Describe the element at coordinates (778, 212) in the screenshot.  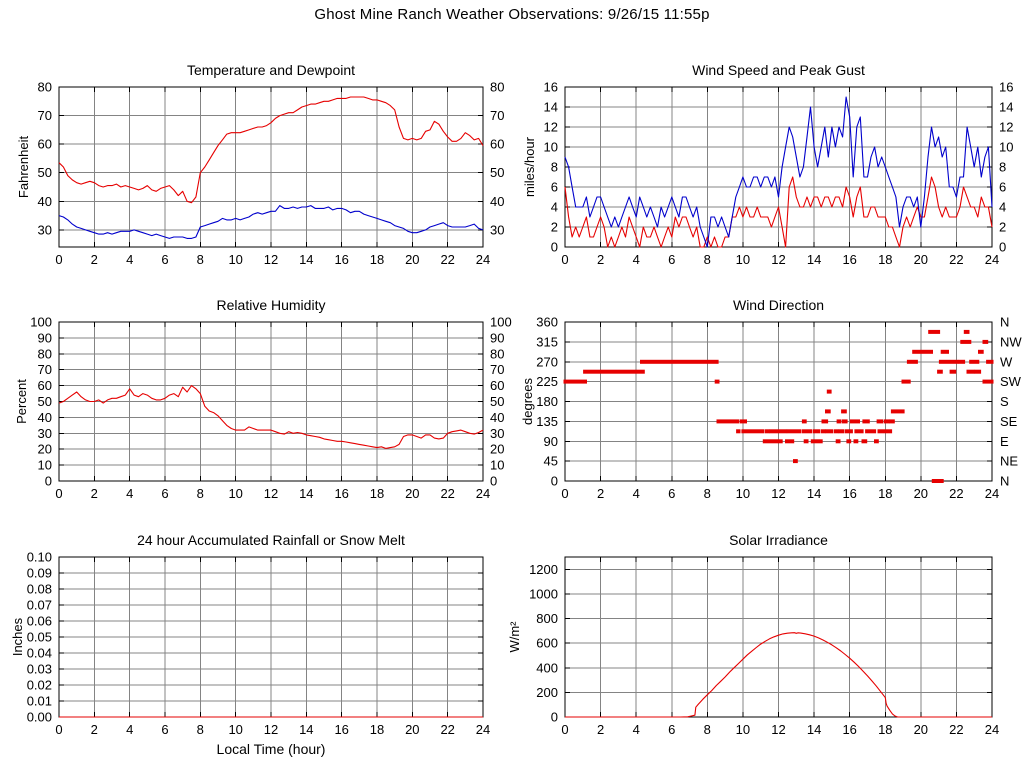
I see `series-wind_speed` at that location.